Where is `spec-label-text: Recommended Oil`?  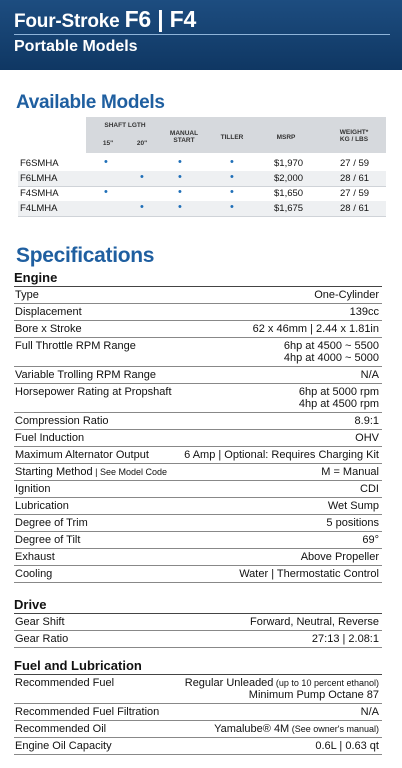
spec-label-text: Recommended Oil is located at coordinates (61, 729).